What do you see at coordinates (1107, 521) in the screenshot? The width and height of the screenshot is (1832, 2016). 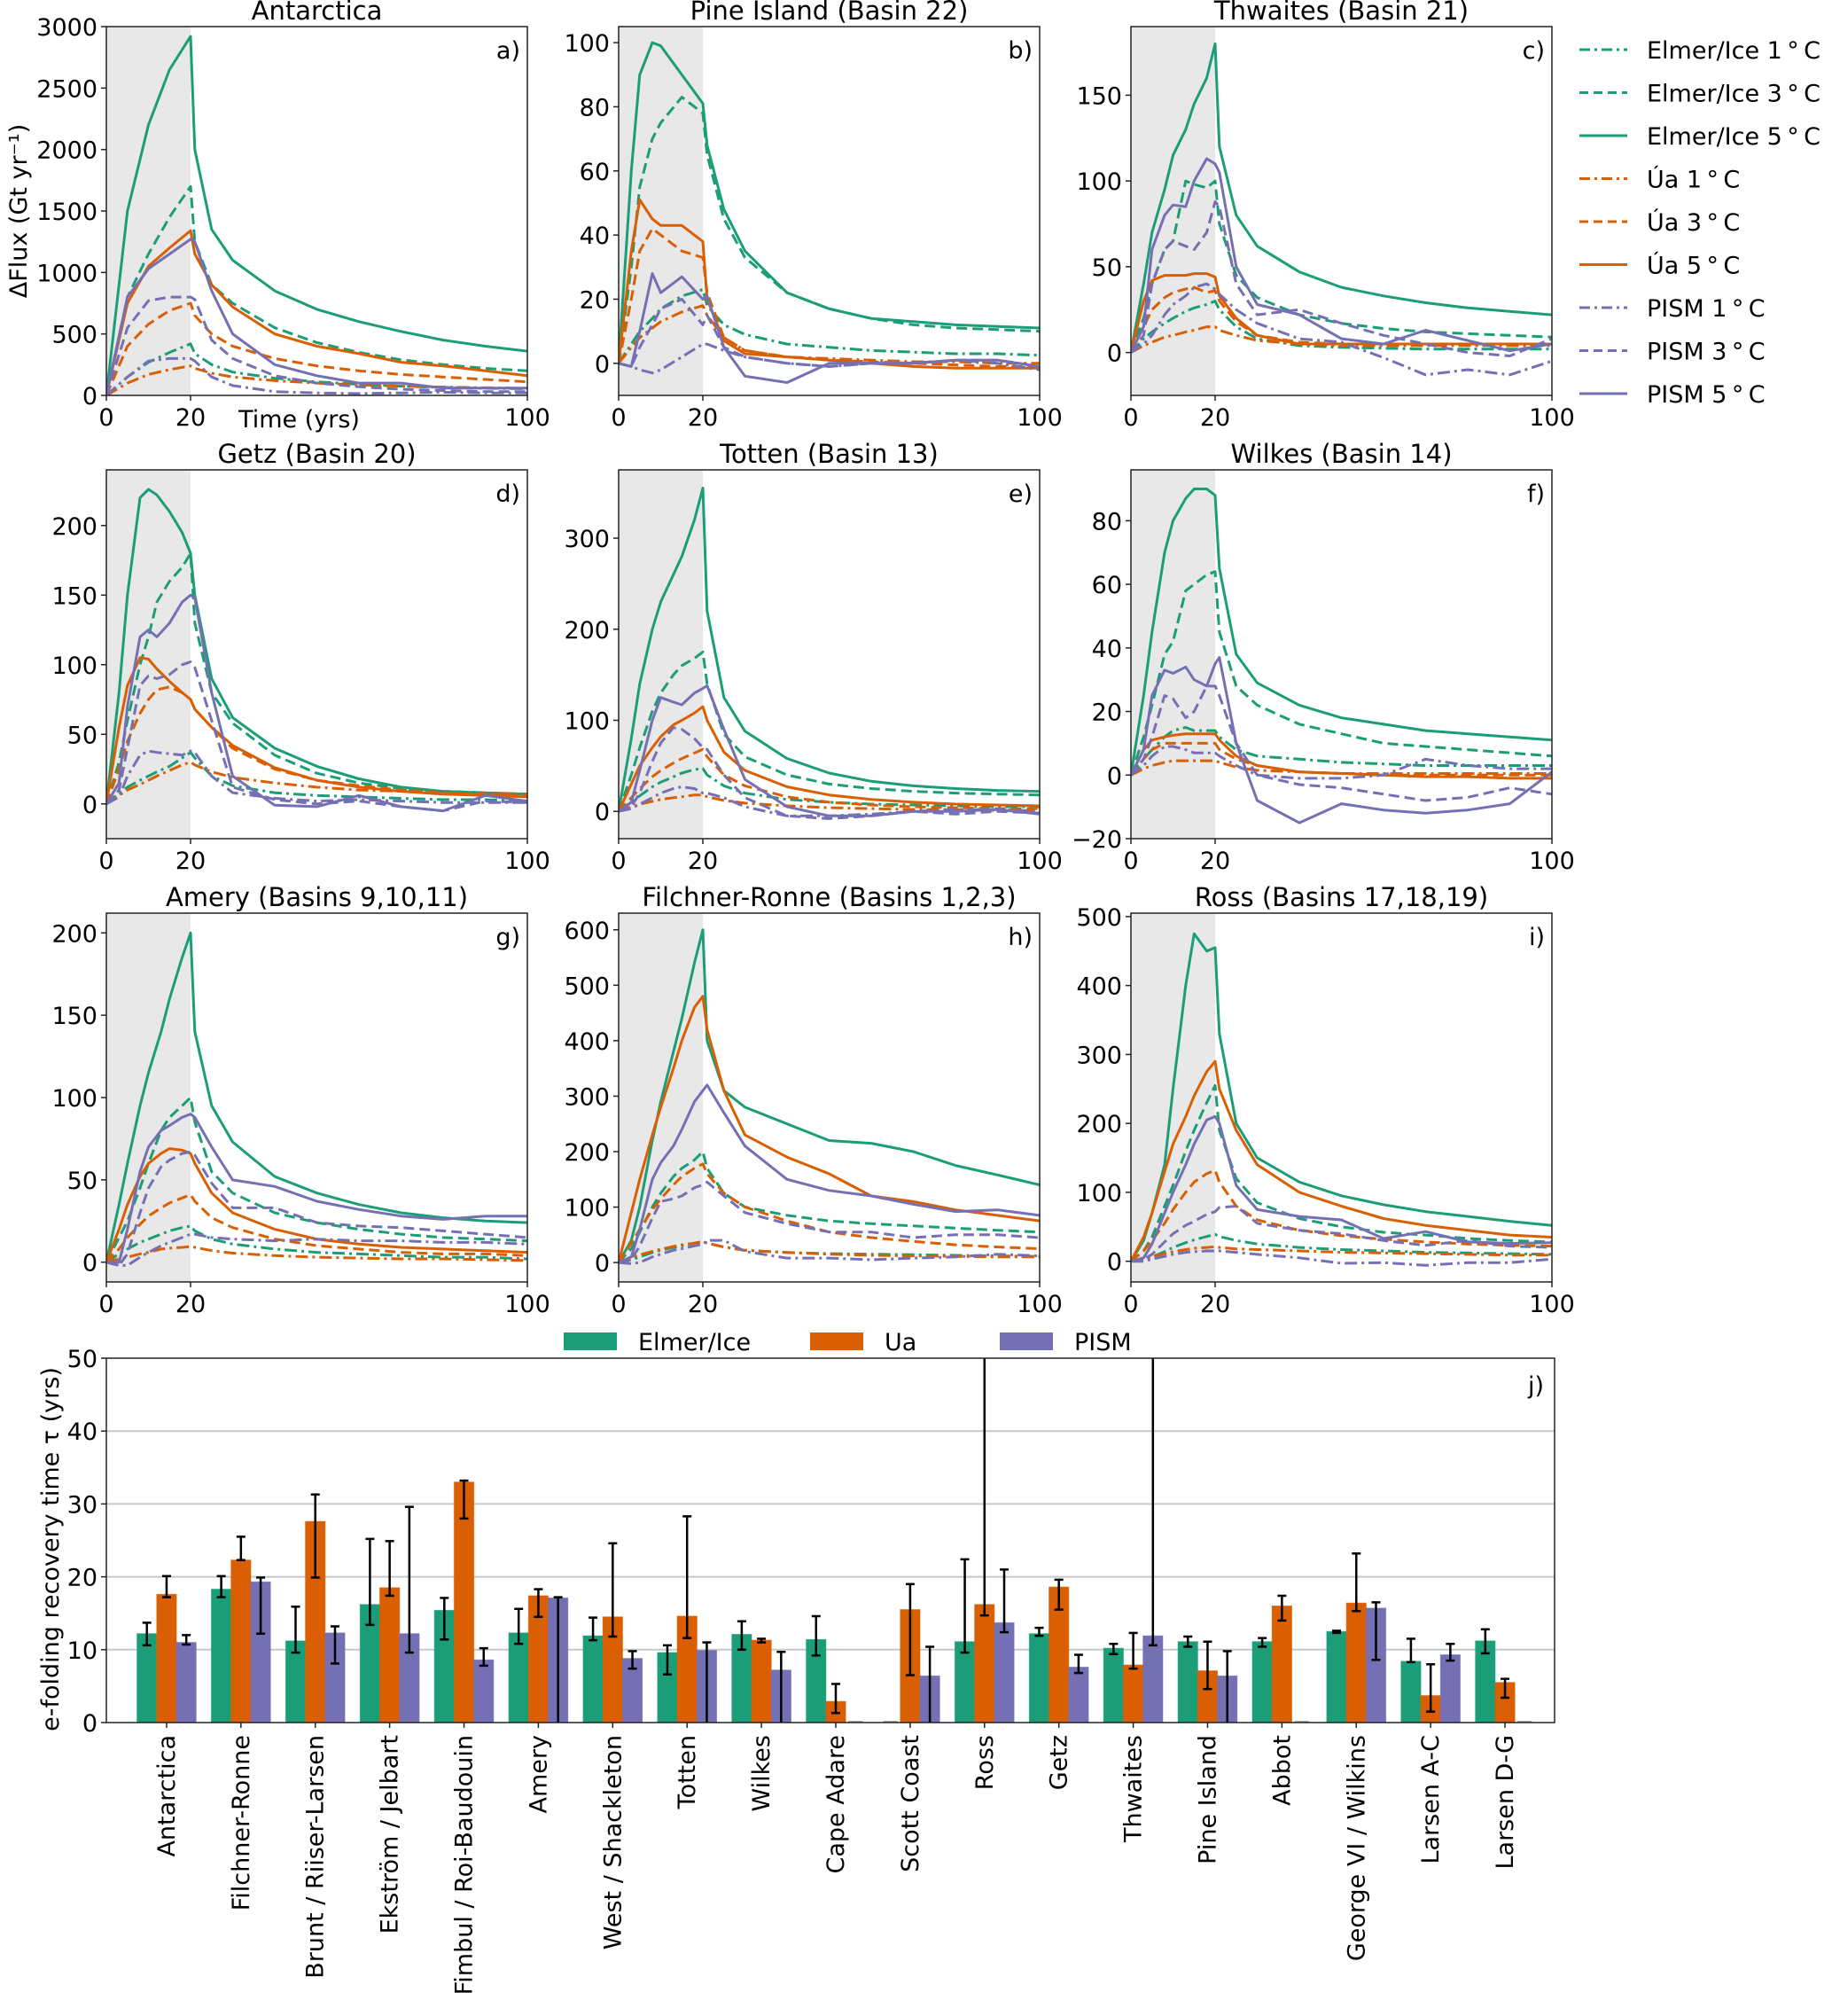 I see `y-tick-label: 80` at bounding box center [1107, 521].